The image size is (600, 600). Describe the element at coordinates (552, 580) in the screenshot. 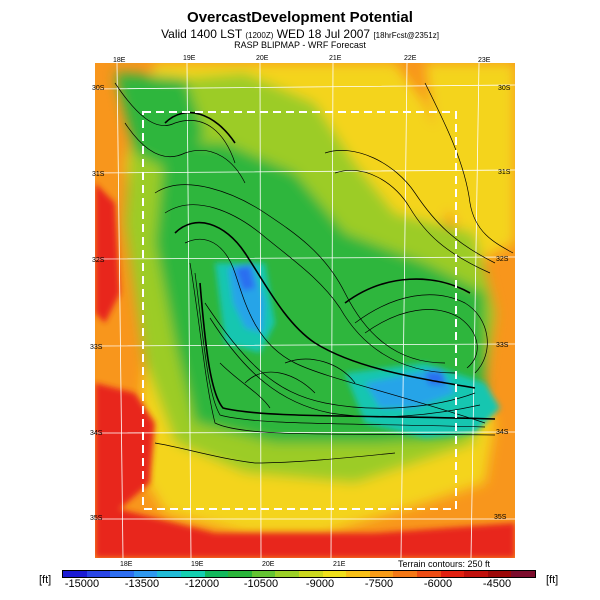

I see `colorbar-unit-right: [ft]` at that location.